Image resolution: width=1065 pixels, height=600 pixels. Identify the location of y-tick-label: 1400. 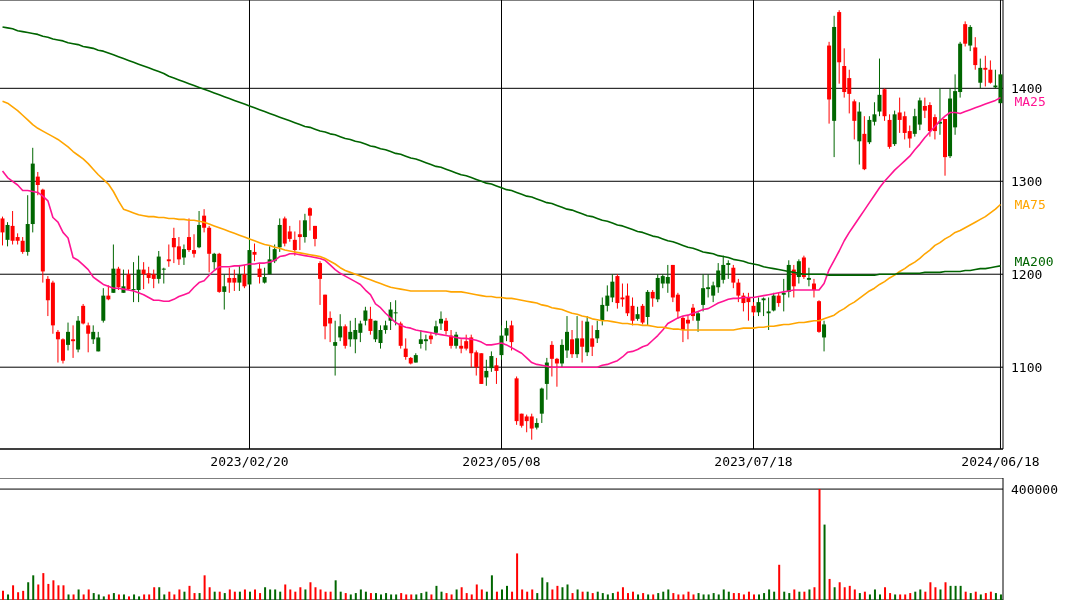
(1027, 88).